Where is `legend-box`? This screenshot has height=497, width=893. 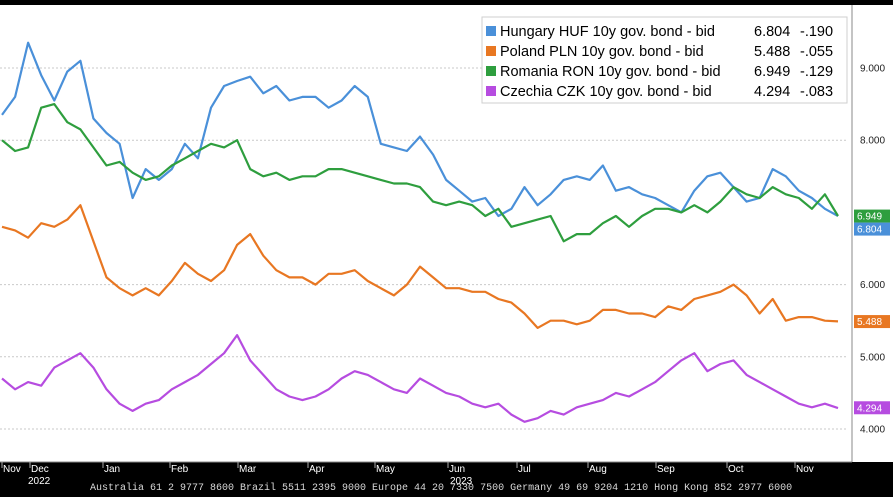
legend-box is located at coordinates (664, 60).